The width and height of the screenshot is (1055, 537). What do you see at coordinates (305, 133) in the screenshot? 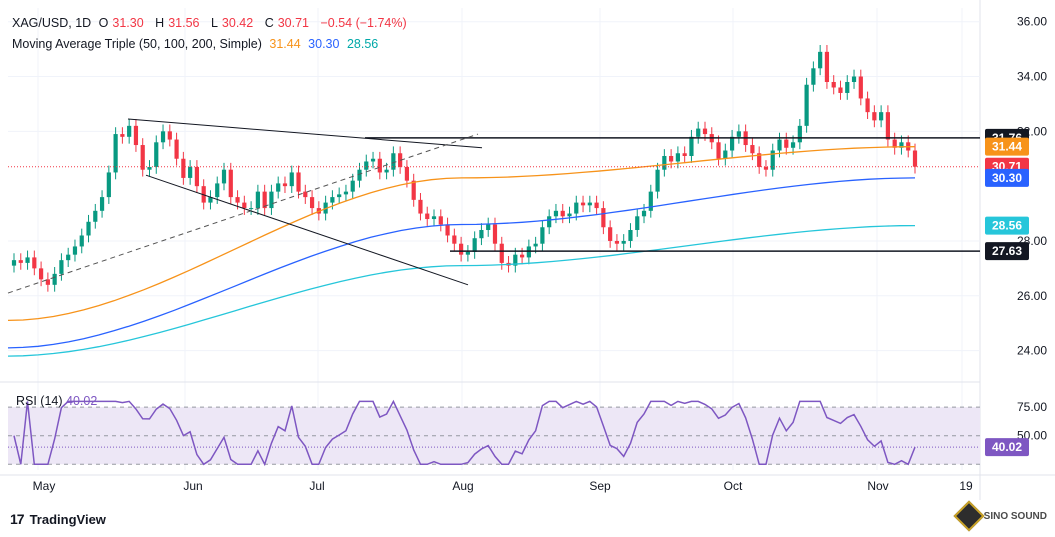
I see `trendline-upper` at bounding box center [305, 133].